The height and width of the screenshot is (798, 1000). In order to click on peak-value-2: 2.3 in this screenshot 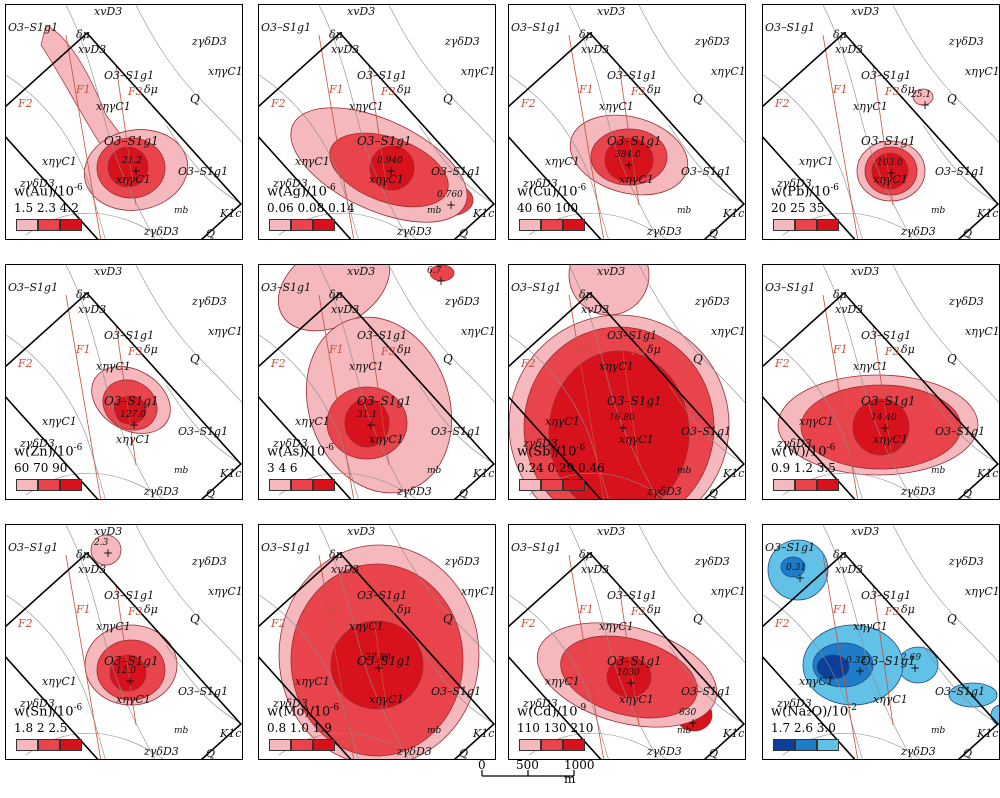, I will do `click(101, 543)`.